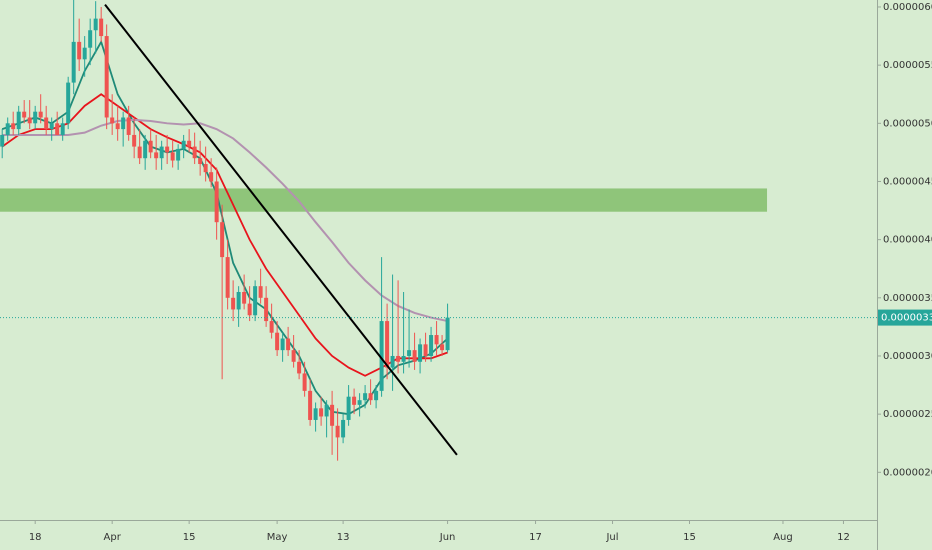  I want to click on x-tick-label: 18, so click(35, 537).